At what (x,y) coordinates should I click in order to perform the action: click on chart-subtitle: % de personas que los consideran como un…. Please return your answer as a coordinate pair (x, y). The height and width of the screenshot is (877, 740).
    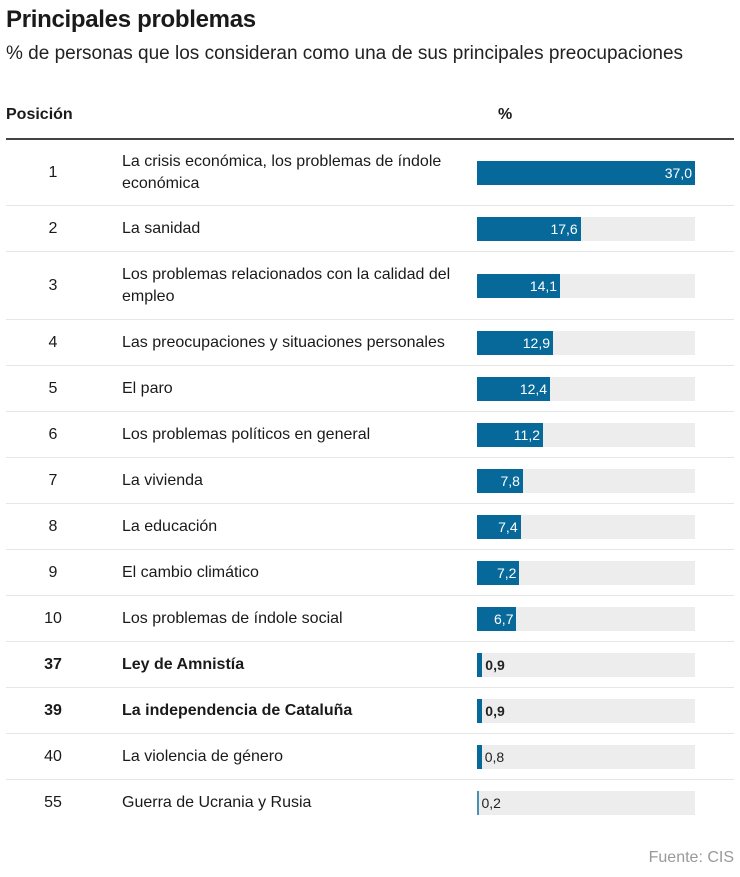
    Looking at the image, I should click on (345, 53).